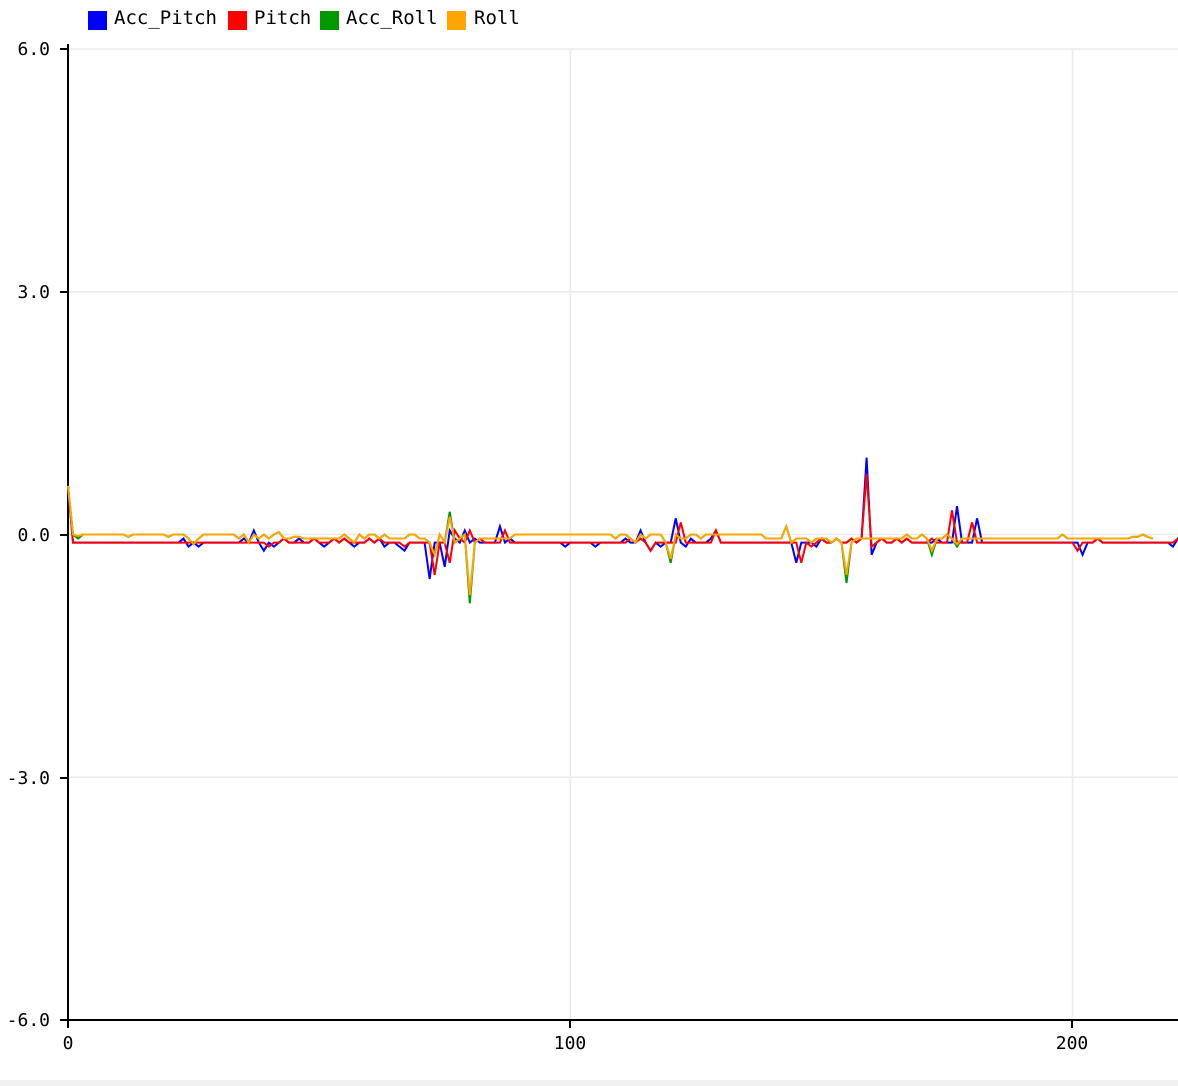 The height and width of the screenshot is (1086, 1178). Describe the element at coordinates (589, 1083) in the screenshot. I see `bottom-strip` at that location.